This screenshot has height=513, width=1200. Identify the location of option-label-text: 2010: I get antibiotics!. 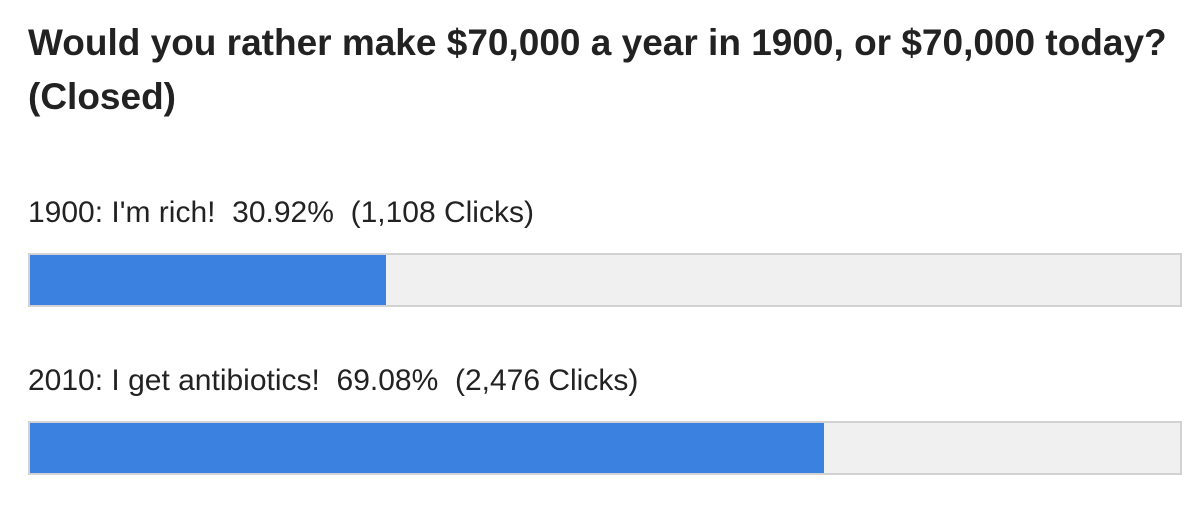
(174, 380).